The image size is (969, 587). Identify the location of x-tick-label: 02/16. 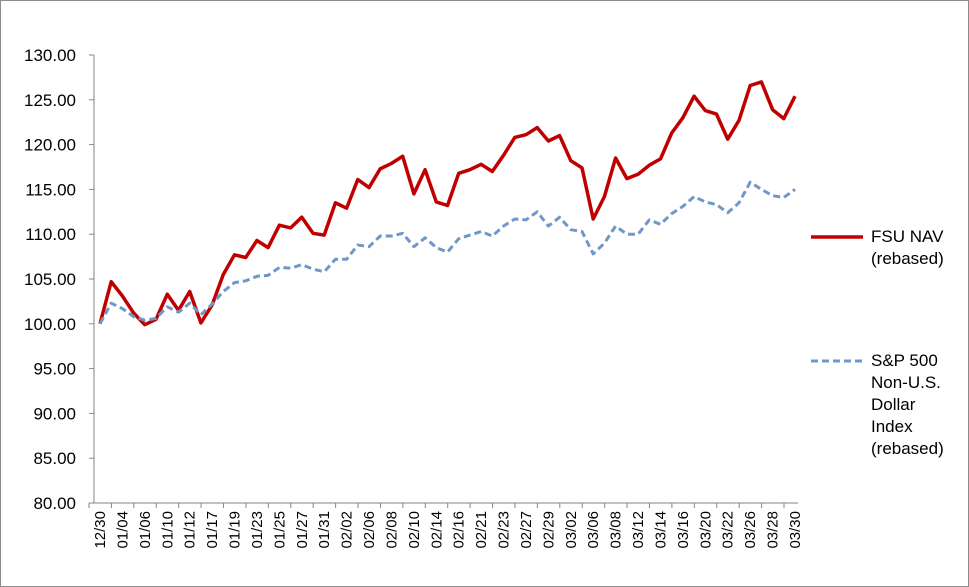
(459, 530).